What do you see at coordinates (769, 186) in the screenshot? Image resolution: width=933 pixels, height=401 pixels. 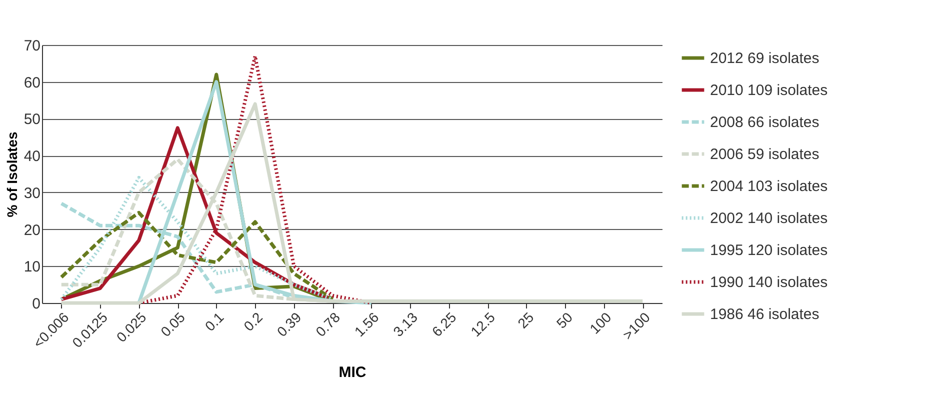 I see `legend-label: 2004 103 isolates` at bounding box center [769, 186].